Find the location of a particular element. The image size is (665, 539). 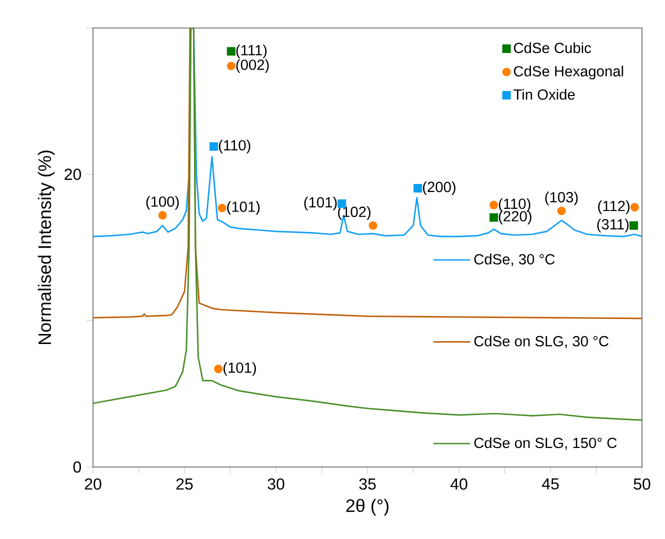

x-tick-label: 45 is located at coordinates (550, 484).